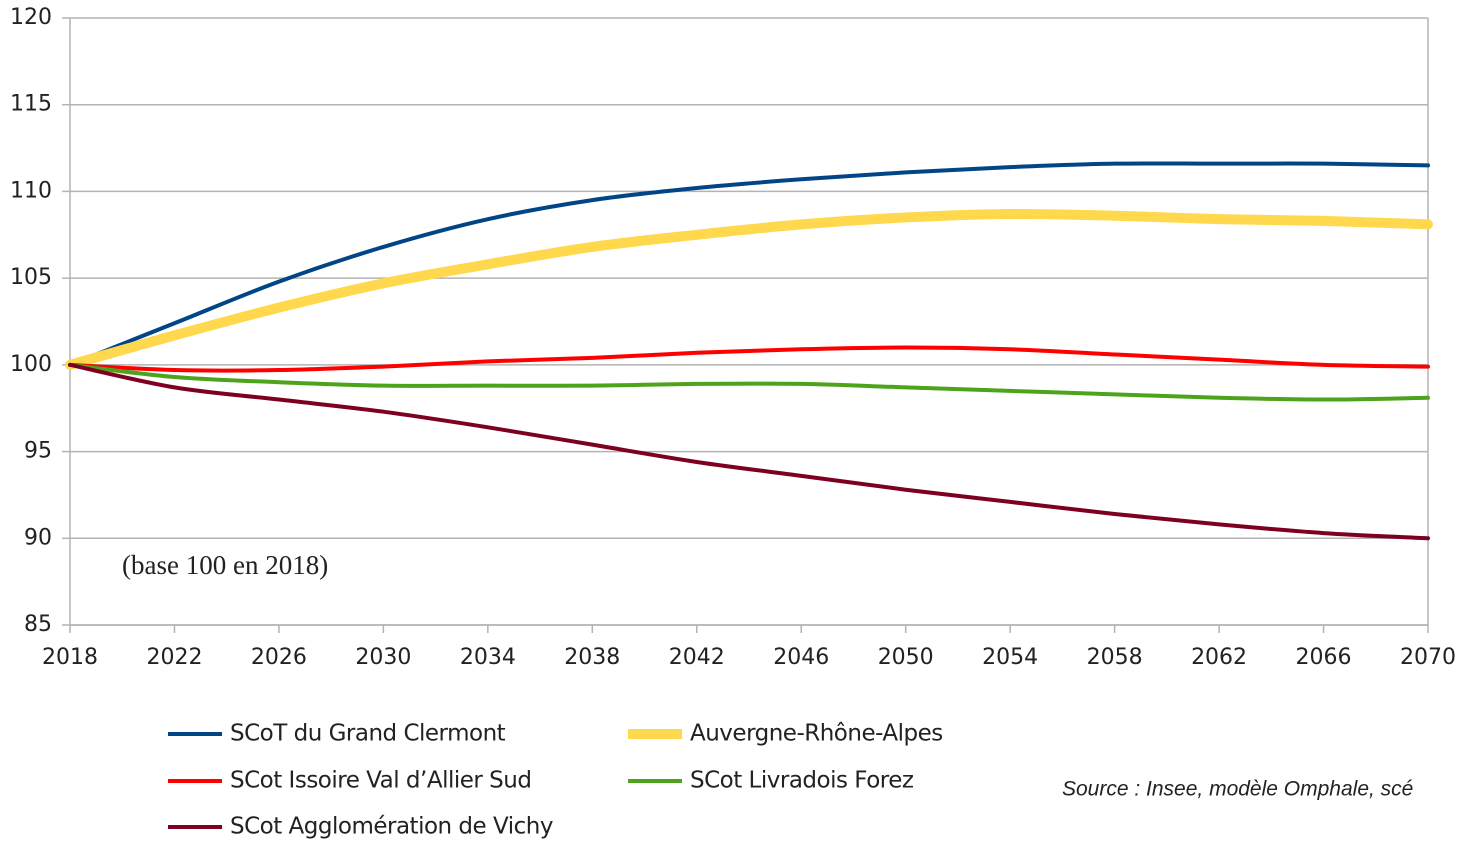 The height and width of the screenshot is (841, 1461). What do you see at coordinates (31, 17) in the screenshot?
I see `y-tick-label: 120` at bounding box center [31, 17].